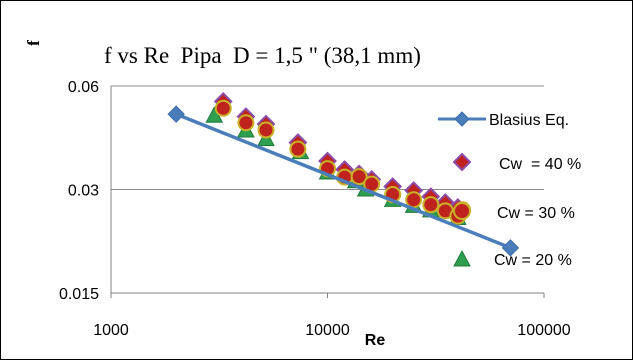 This screenshot has width=633, height=361. Describe the element at coordinates (262, 55) in the screenshot. I see `chart-title: f vs Re Pipa D = 1,5 " (38,1 mm)` at that location.